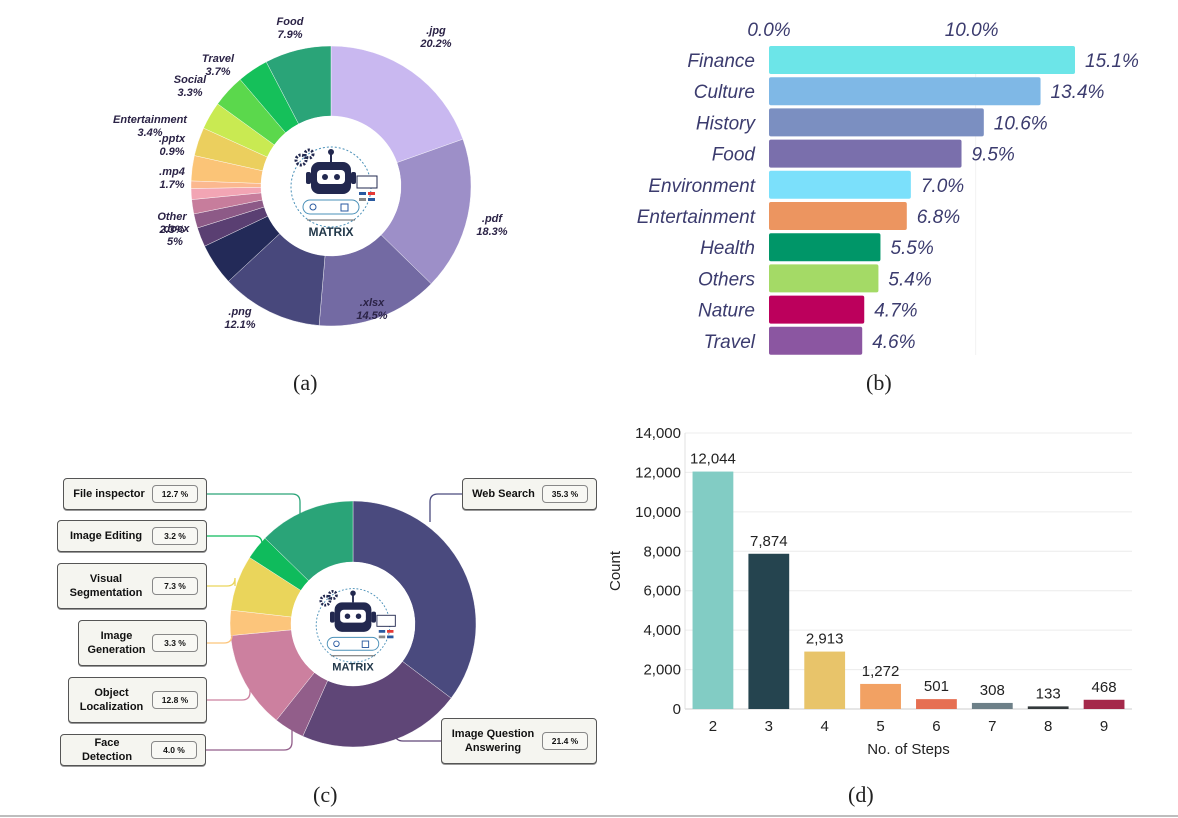 Image resolution: width=1178 pixels, height=818 pixels. I want to click on x-tick-label: 3, so click(769, 726).